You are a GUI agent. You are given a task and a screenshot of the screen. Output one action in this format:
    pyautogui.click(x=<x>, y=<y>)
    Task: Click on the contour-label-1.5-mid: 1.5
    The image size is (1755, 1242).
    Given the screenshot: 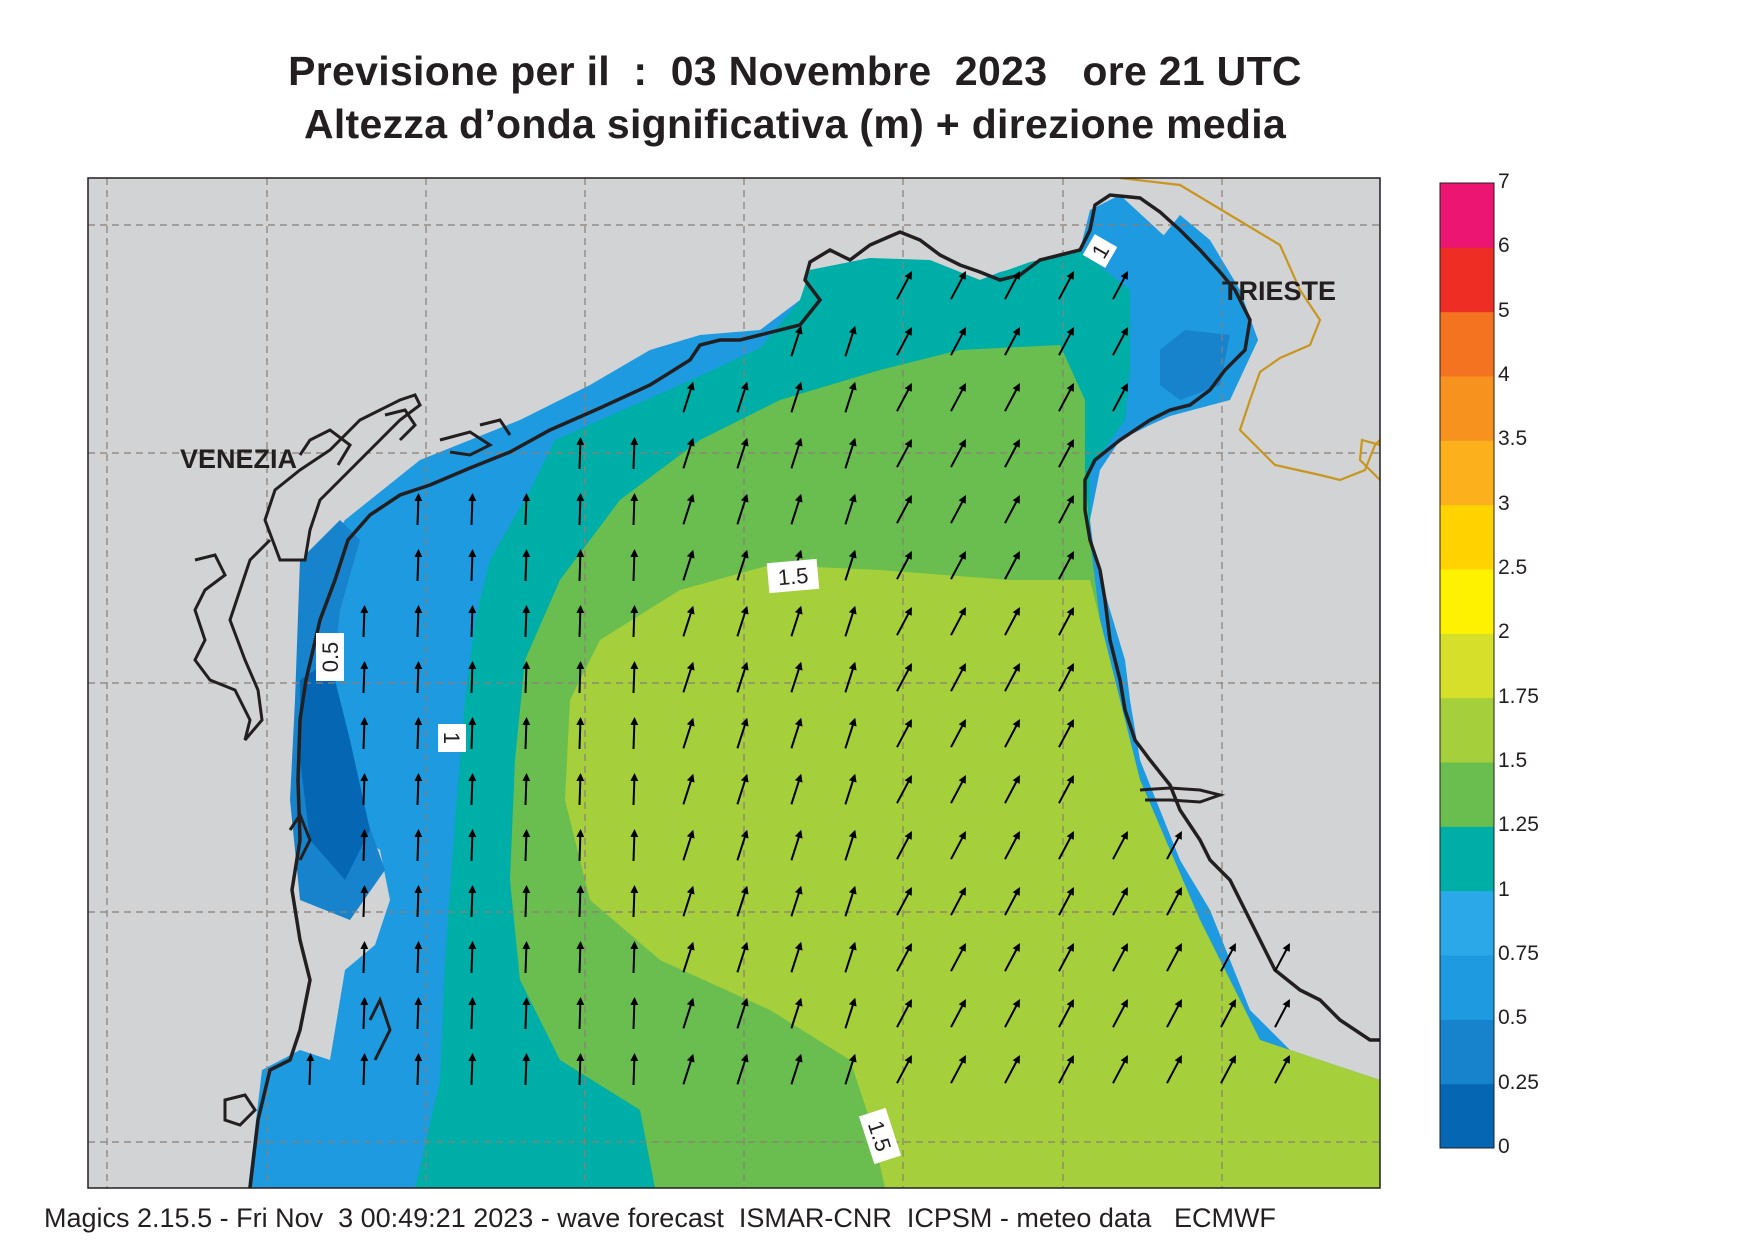 What is the action you would take?
    pyautogui.click(x=793, y=576)
    